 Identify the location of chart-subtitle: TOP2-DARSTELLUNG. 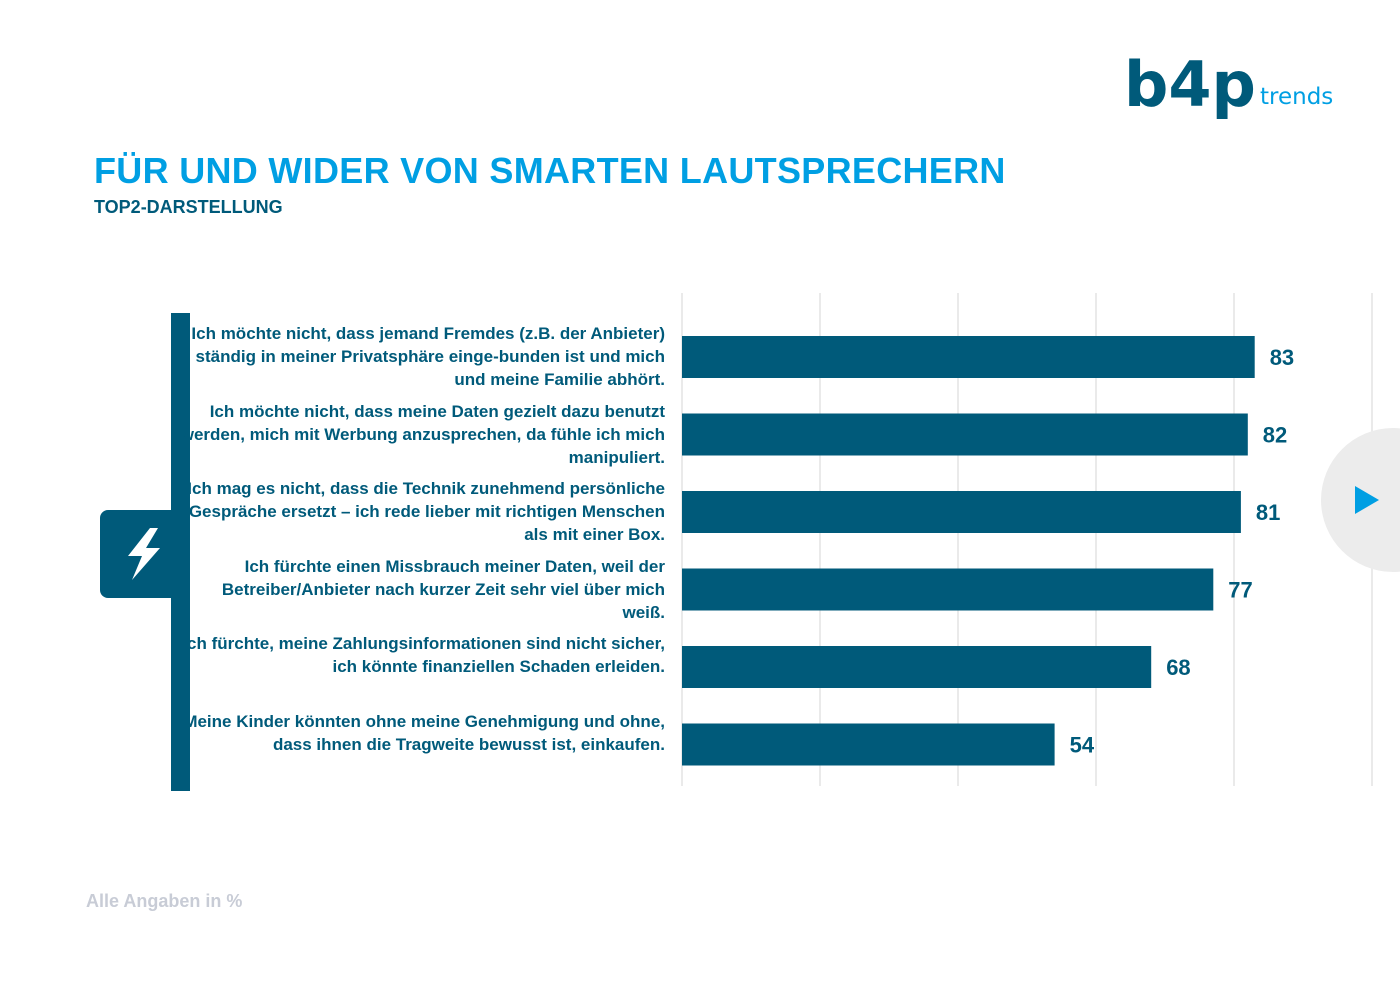
(188, 207).